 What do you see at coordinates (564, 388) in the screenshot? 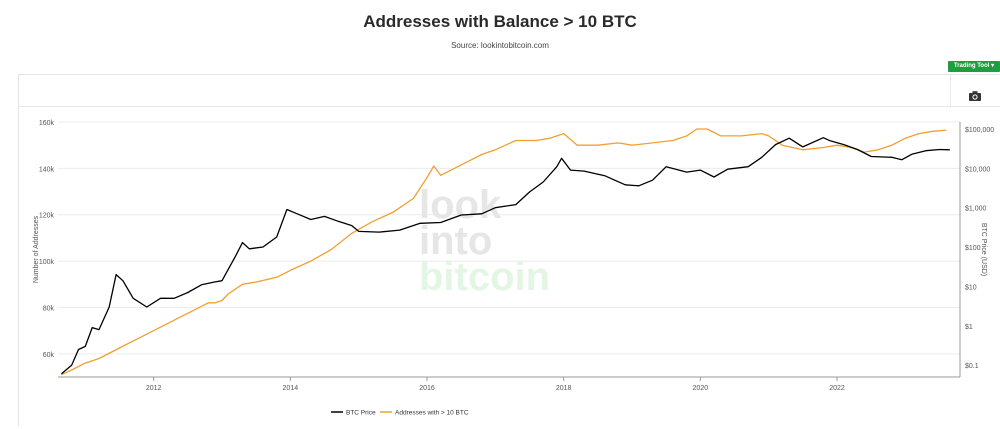
I see `x-tick-label: 2018` at bounding box center [564, 388].